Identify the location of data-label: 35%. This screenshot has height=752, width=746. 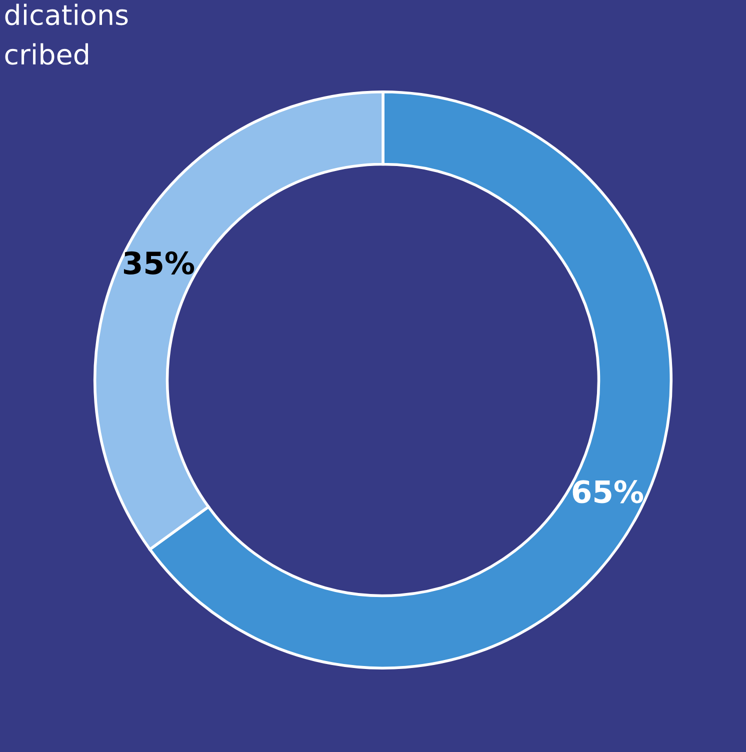
(159, 262).